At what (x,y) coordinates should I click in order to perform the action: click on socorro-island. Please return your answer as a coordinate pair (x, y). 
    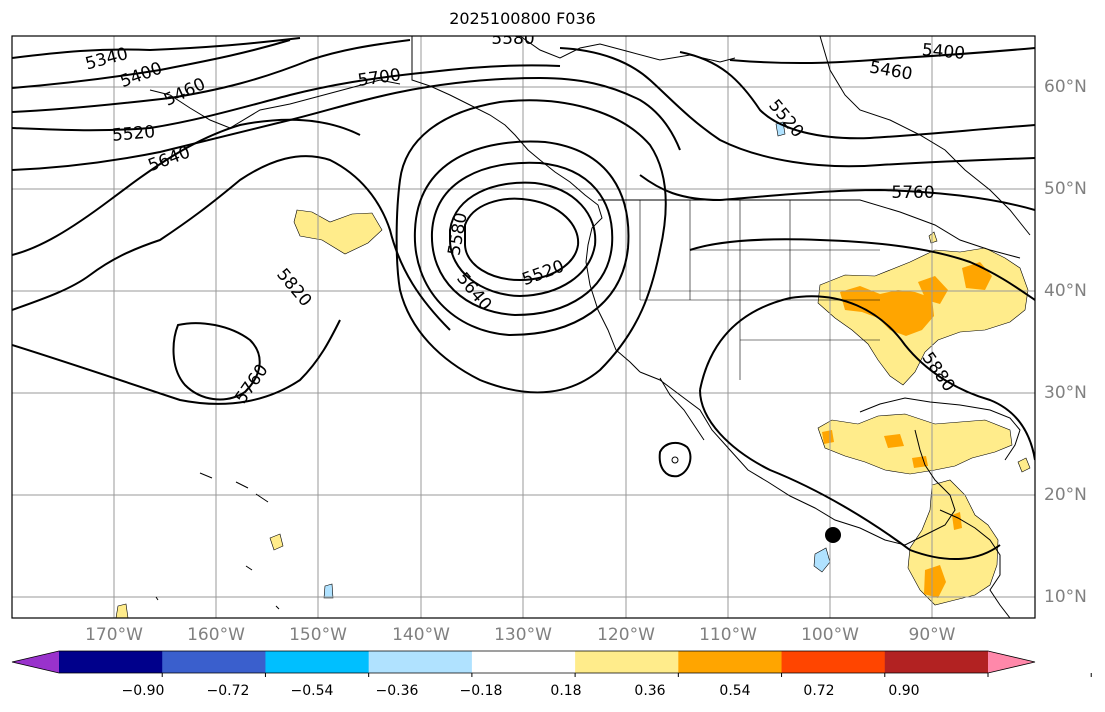
    Looking at the image, I should click on (675, 460).